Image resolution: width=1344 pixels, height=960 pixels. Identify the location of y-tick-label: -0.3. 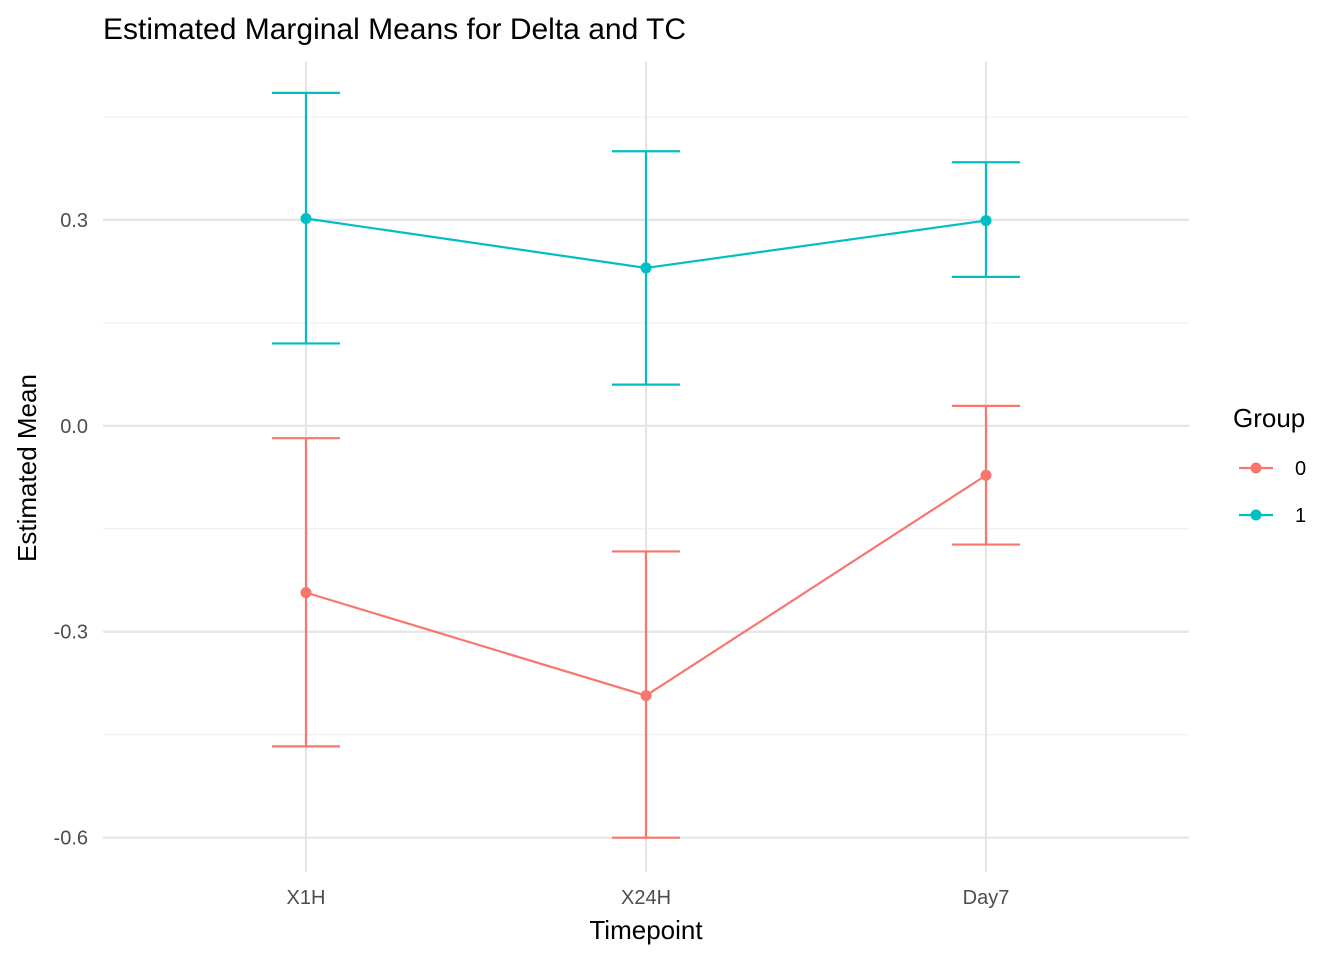
(71, 633).